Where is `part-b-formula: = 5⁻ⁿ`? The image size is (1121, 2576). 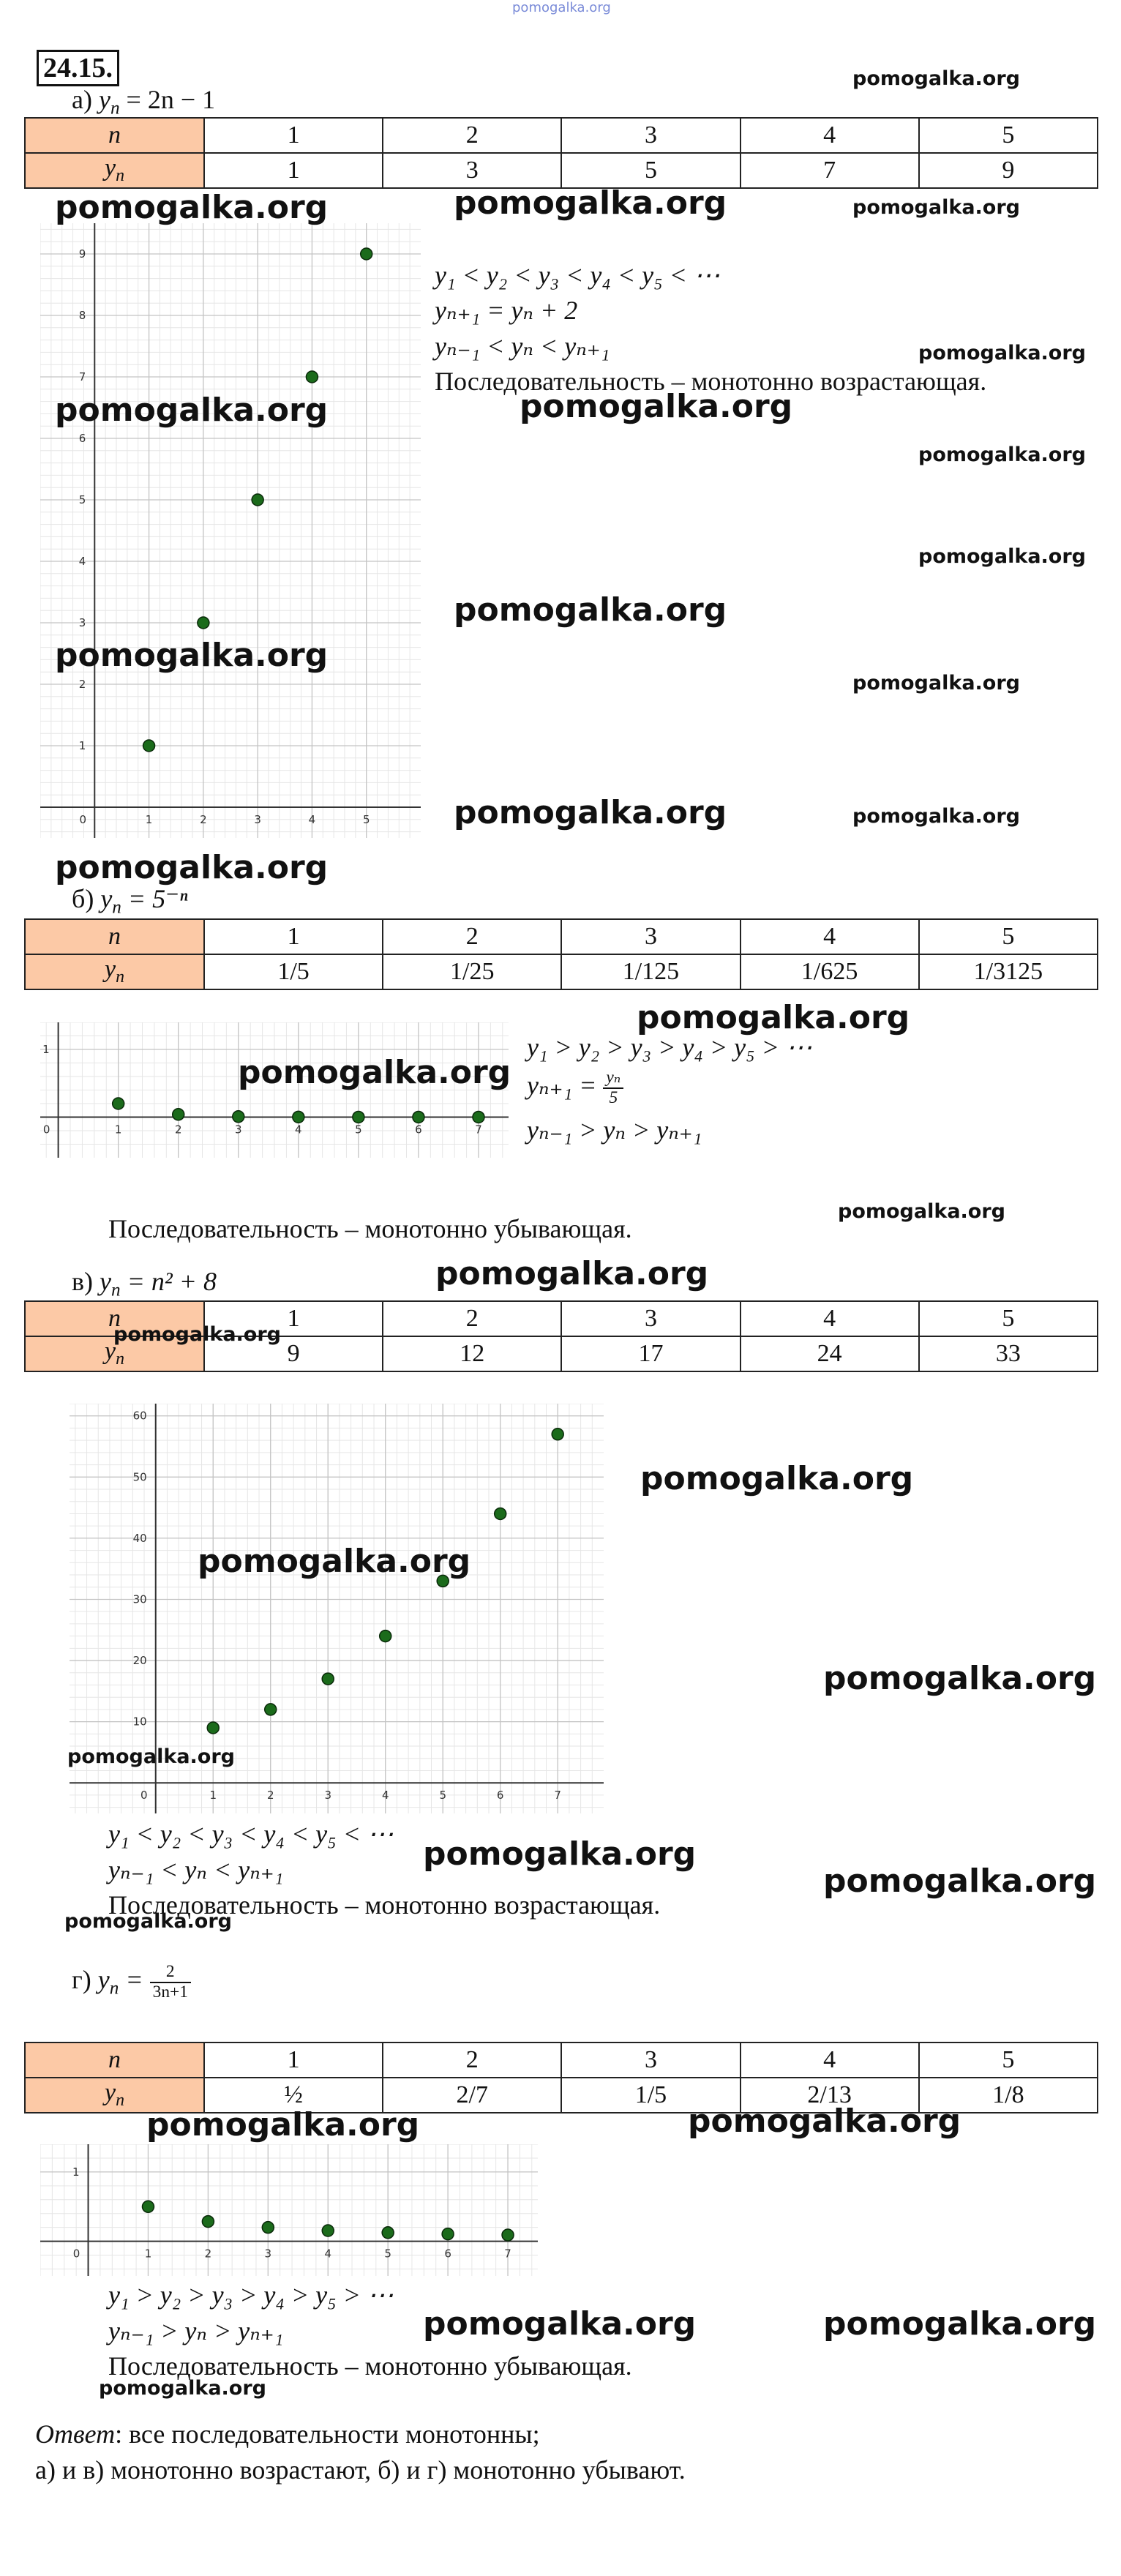 part-b-formula: = 5⁻ⁿ is located at coordinates (157, 898).